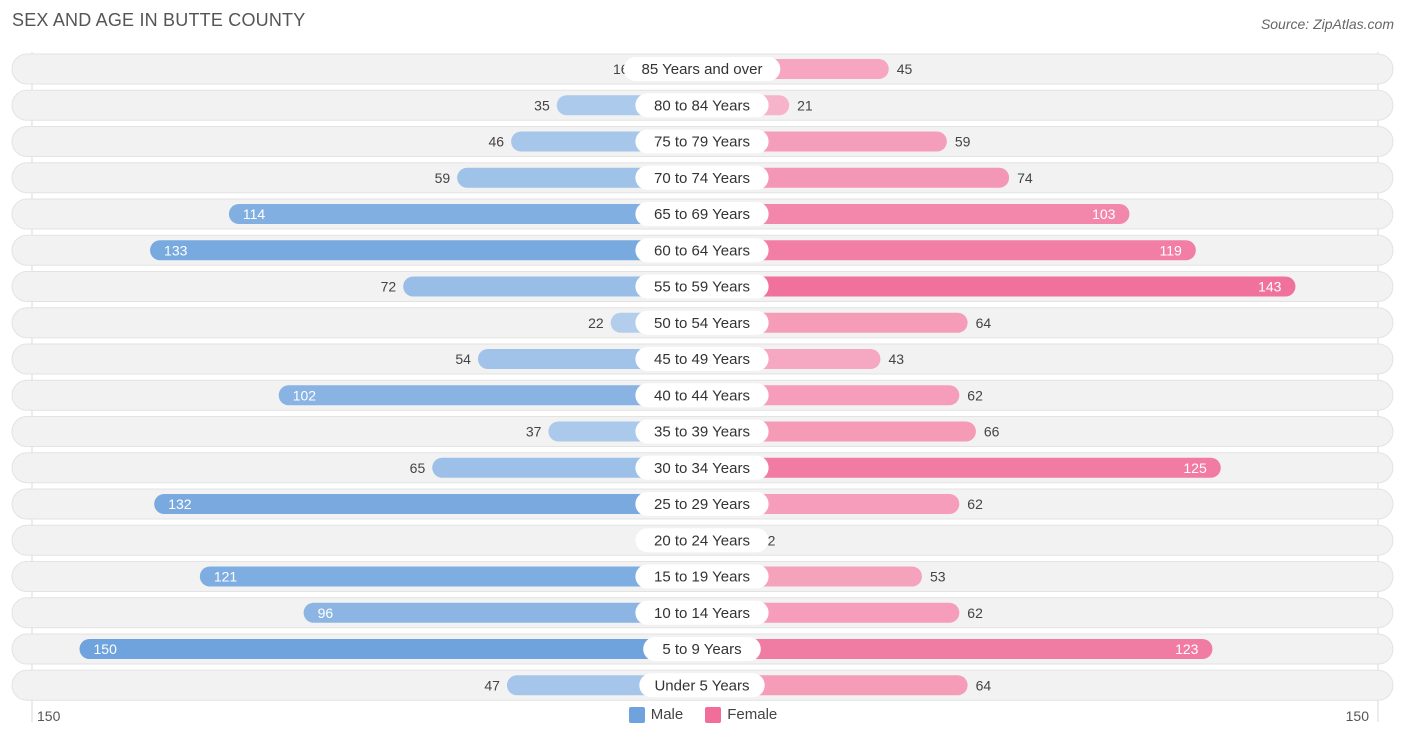 The image size is (1406, 741). What do you see at coordinates (896, 359) in the screenshot?
I see `data-label-female: 43` at bounding box center [896, 359].